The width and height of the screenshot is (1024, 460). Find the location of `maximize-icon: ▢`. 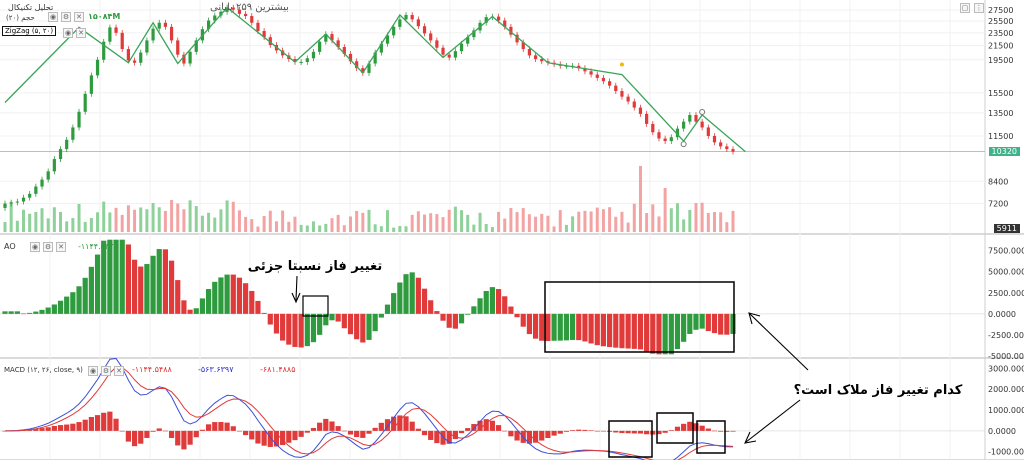

maximize-icon: ▢ is located at coordinates (965, 8).